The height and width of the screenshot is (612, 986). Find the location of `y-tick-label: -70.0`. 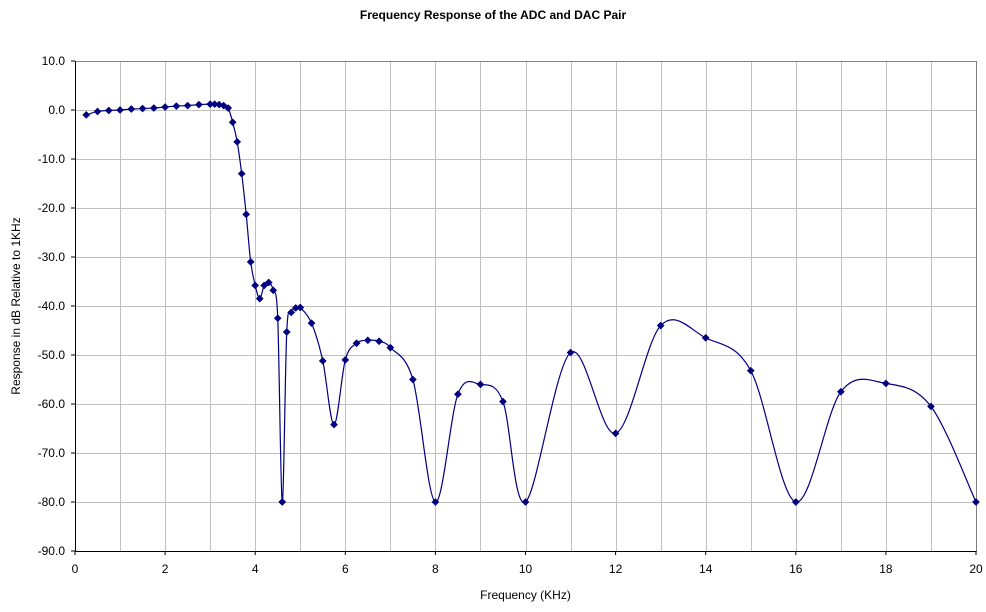

y-tick-label: -70.0 is located at coordinates (52, 453).